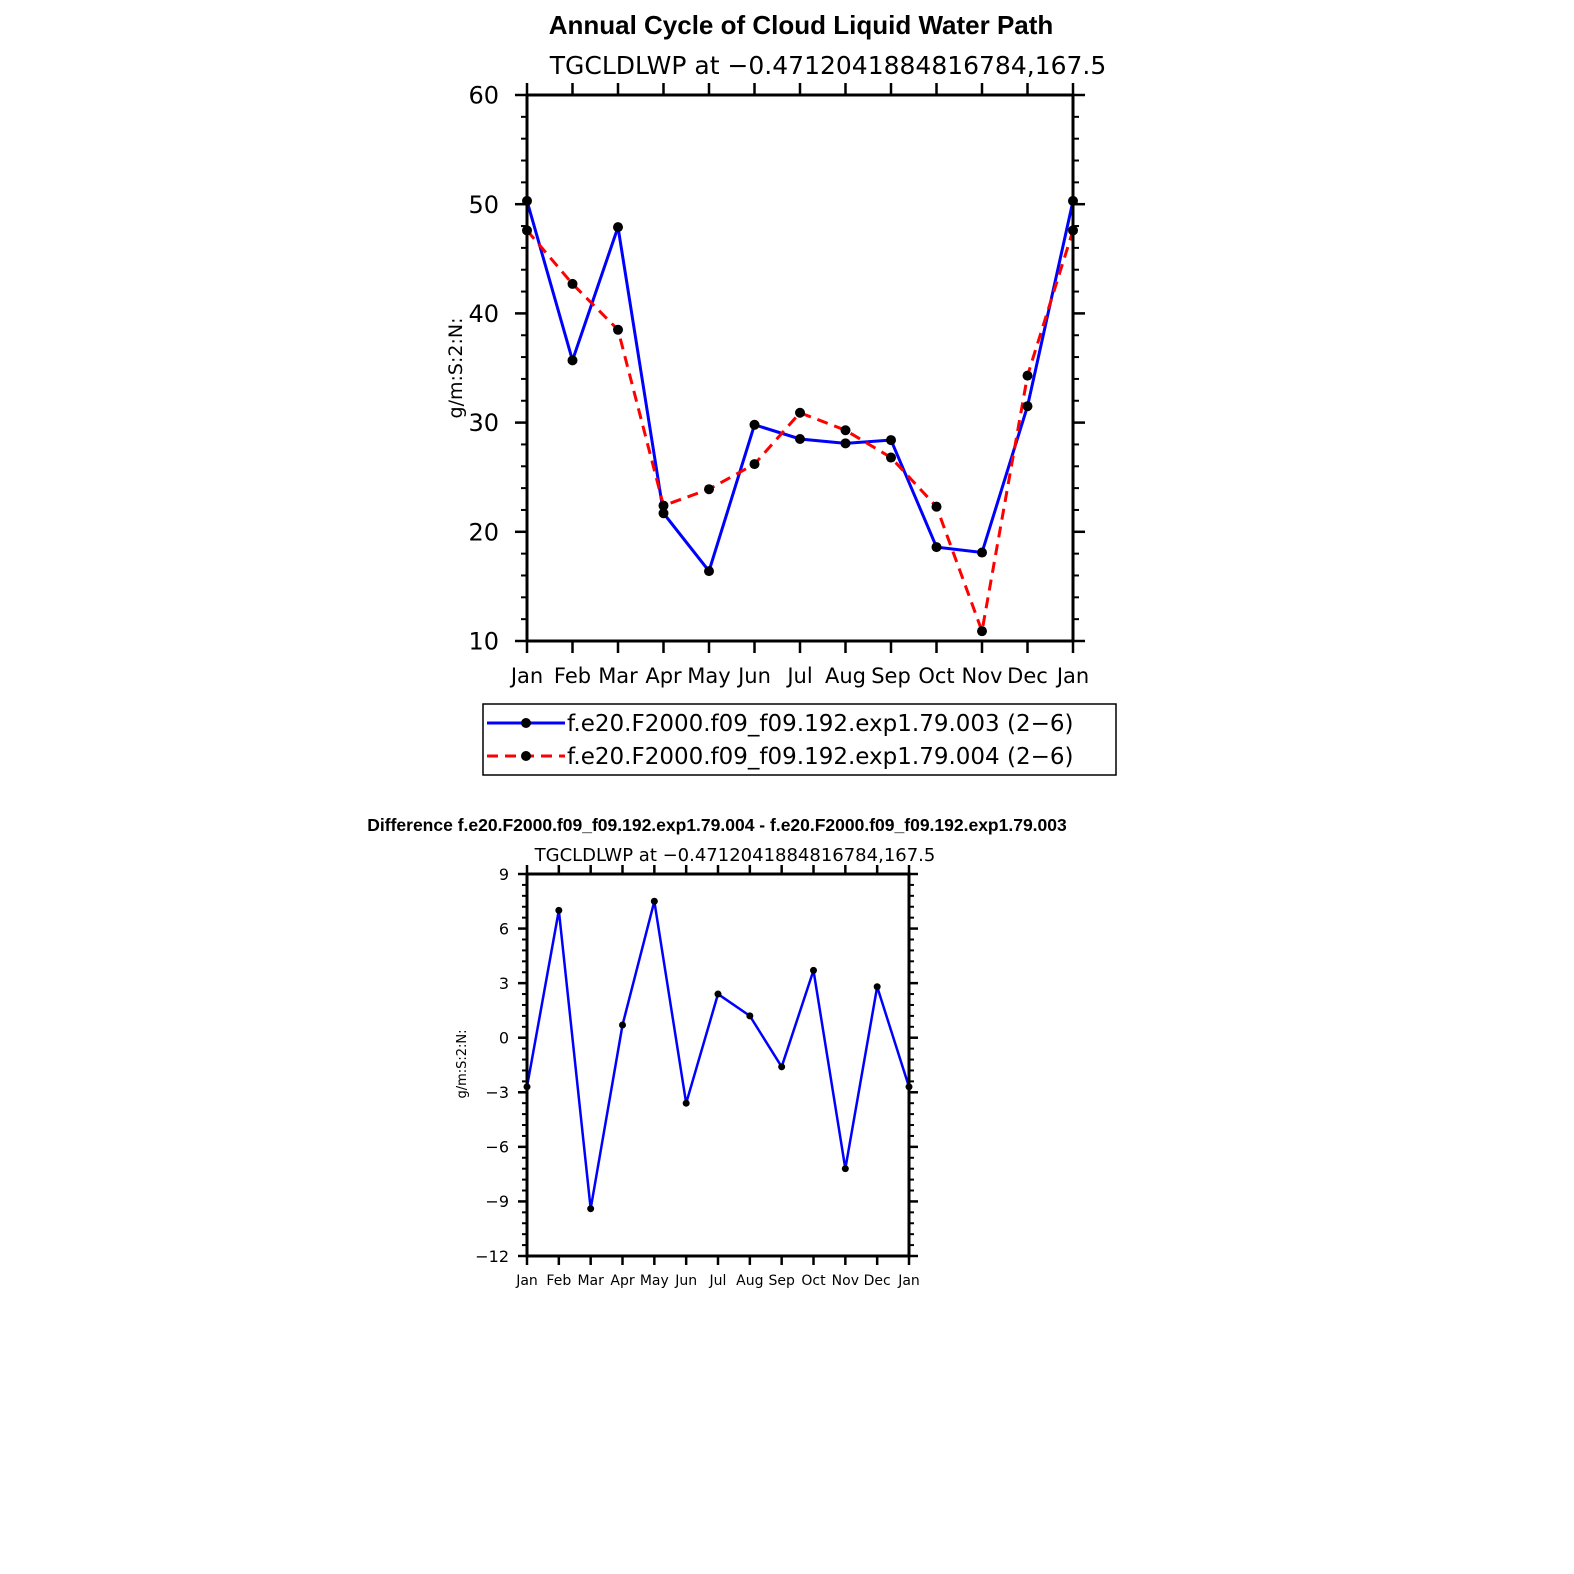 The height and width of the screenshot is (1574, 1574). What do you see at coordinates (483, 96) in the screenshot?
I see `y-tick-label: 60` at bounding box center [483, 96].